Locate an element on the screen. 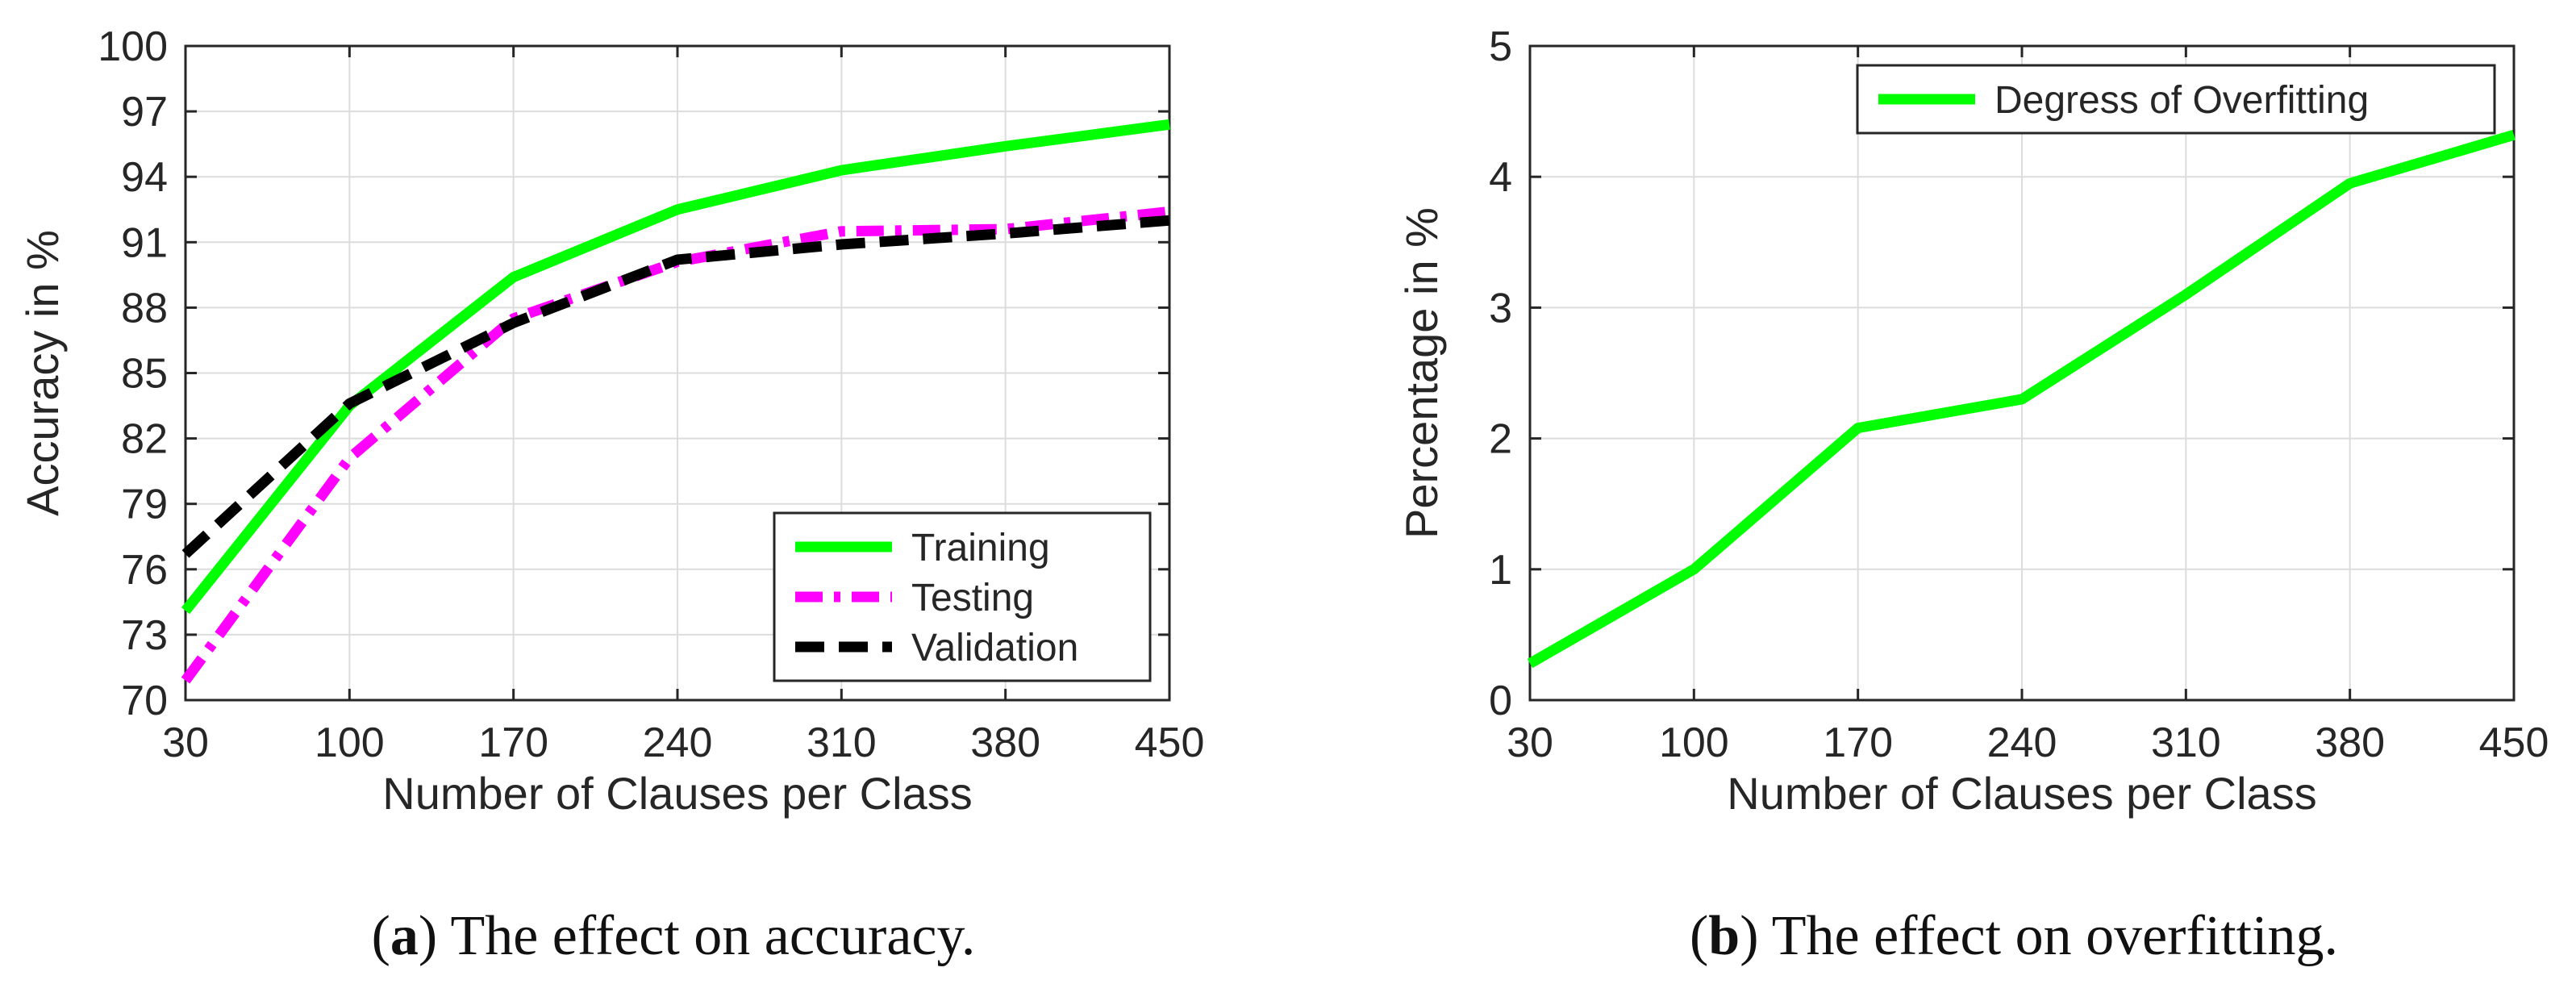 The width and height of the screenshot is (2576, 1005). y-tick-label: 73 is located at coordinates (144, 635).